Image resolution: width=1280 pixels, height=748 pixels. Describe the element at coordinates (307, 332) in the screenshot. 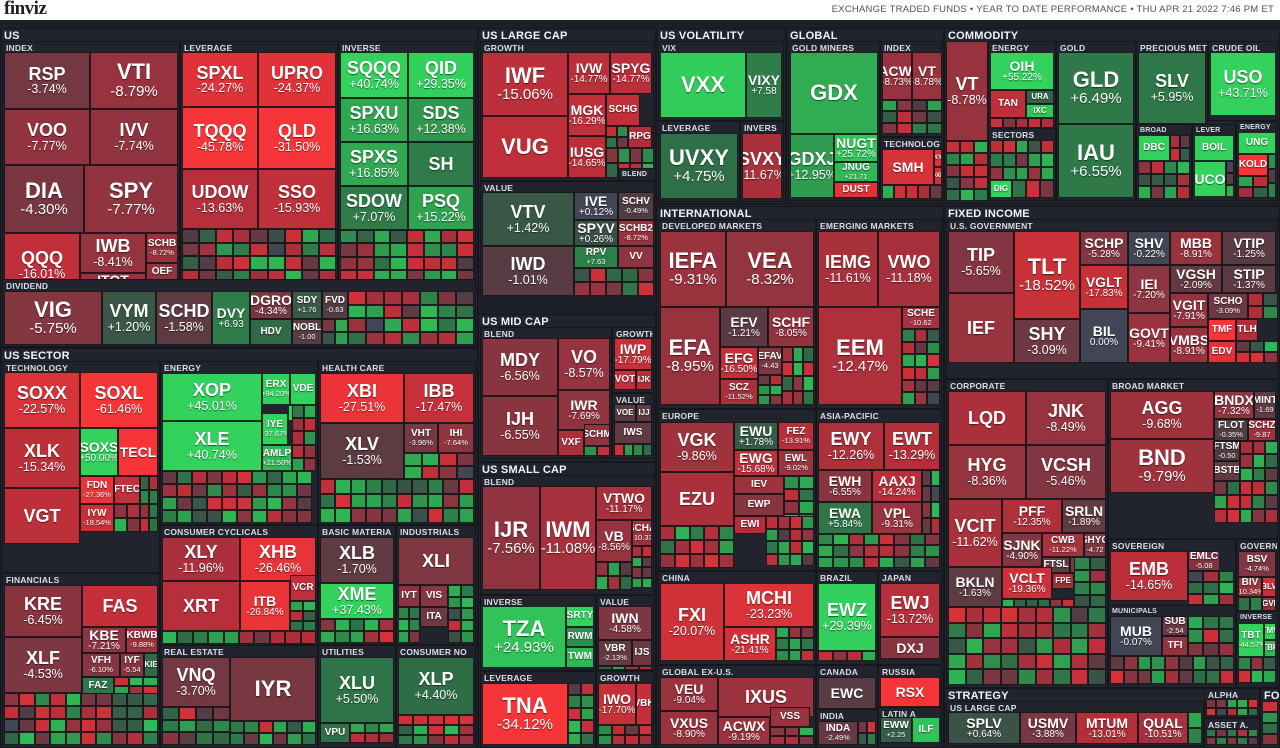

I see `etf-tile: NOBL -1.00` at that location.